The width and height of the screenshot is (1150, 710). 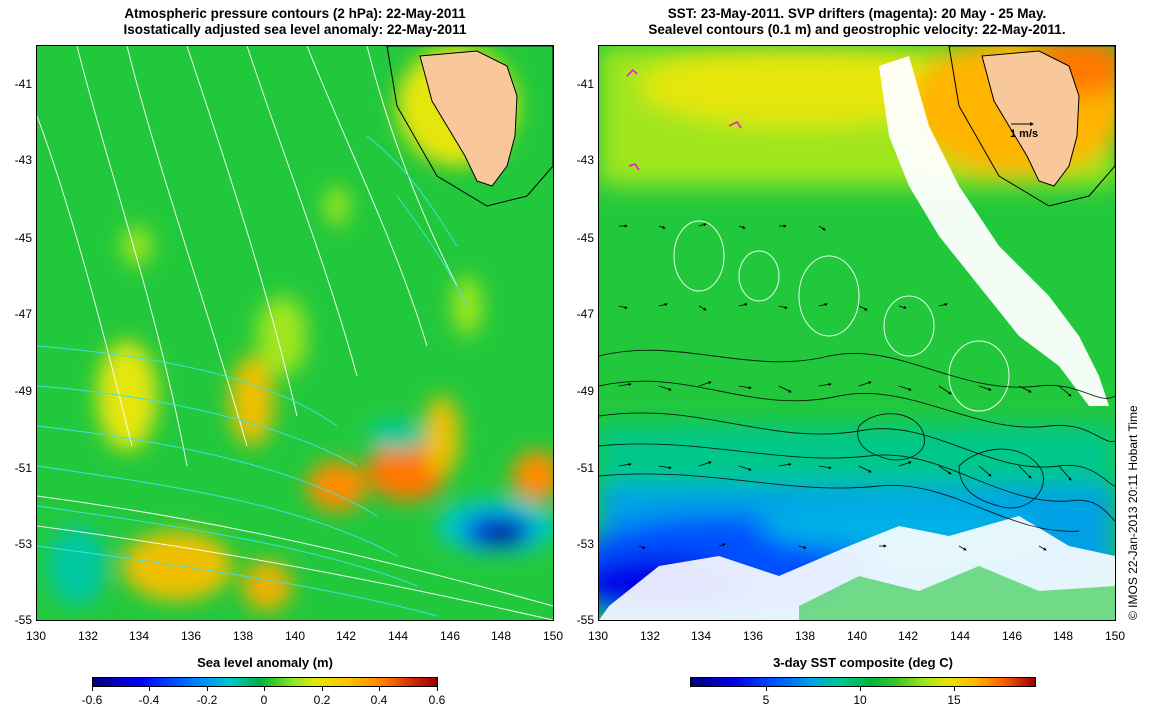 What do you see at coordinates (450, 636) in the screenshot?
I see `left-x-tick: 146` at bounding box center [450, 636].